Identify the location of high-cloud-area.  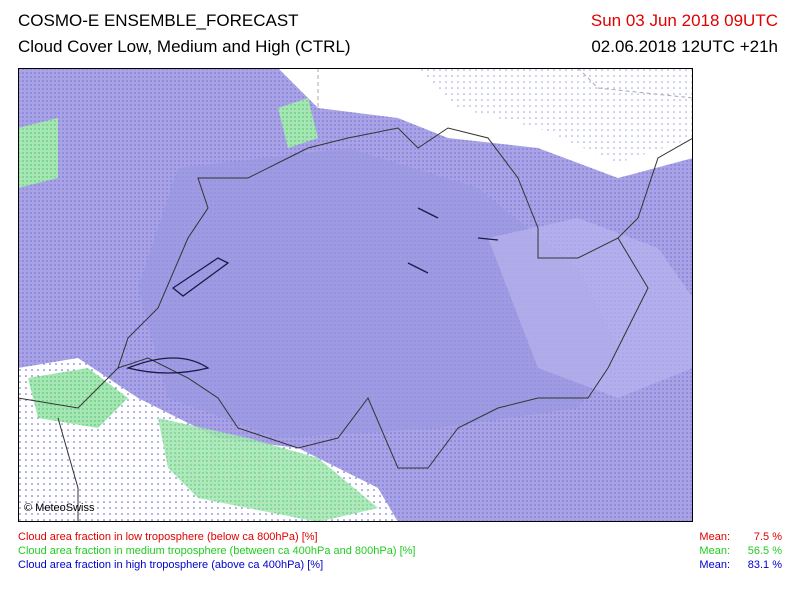
(590, 308).